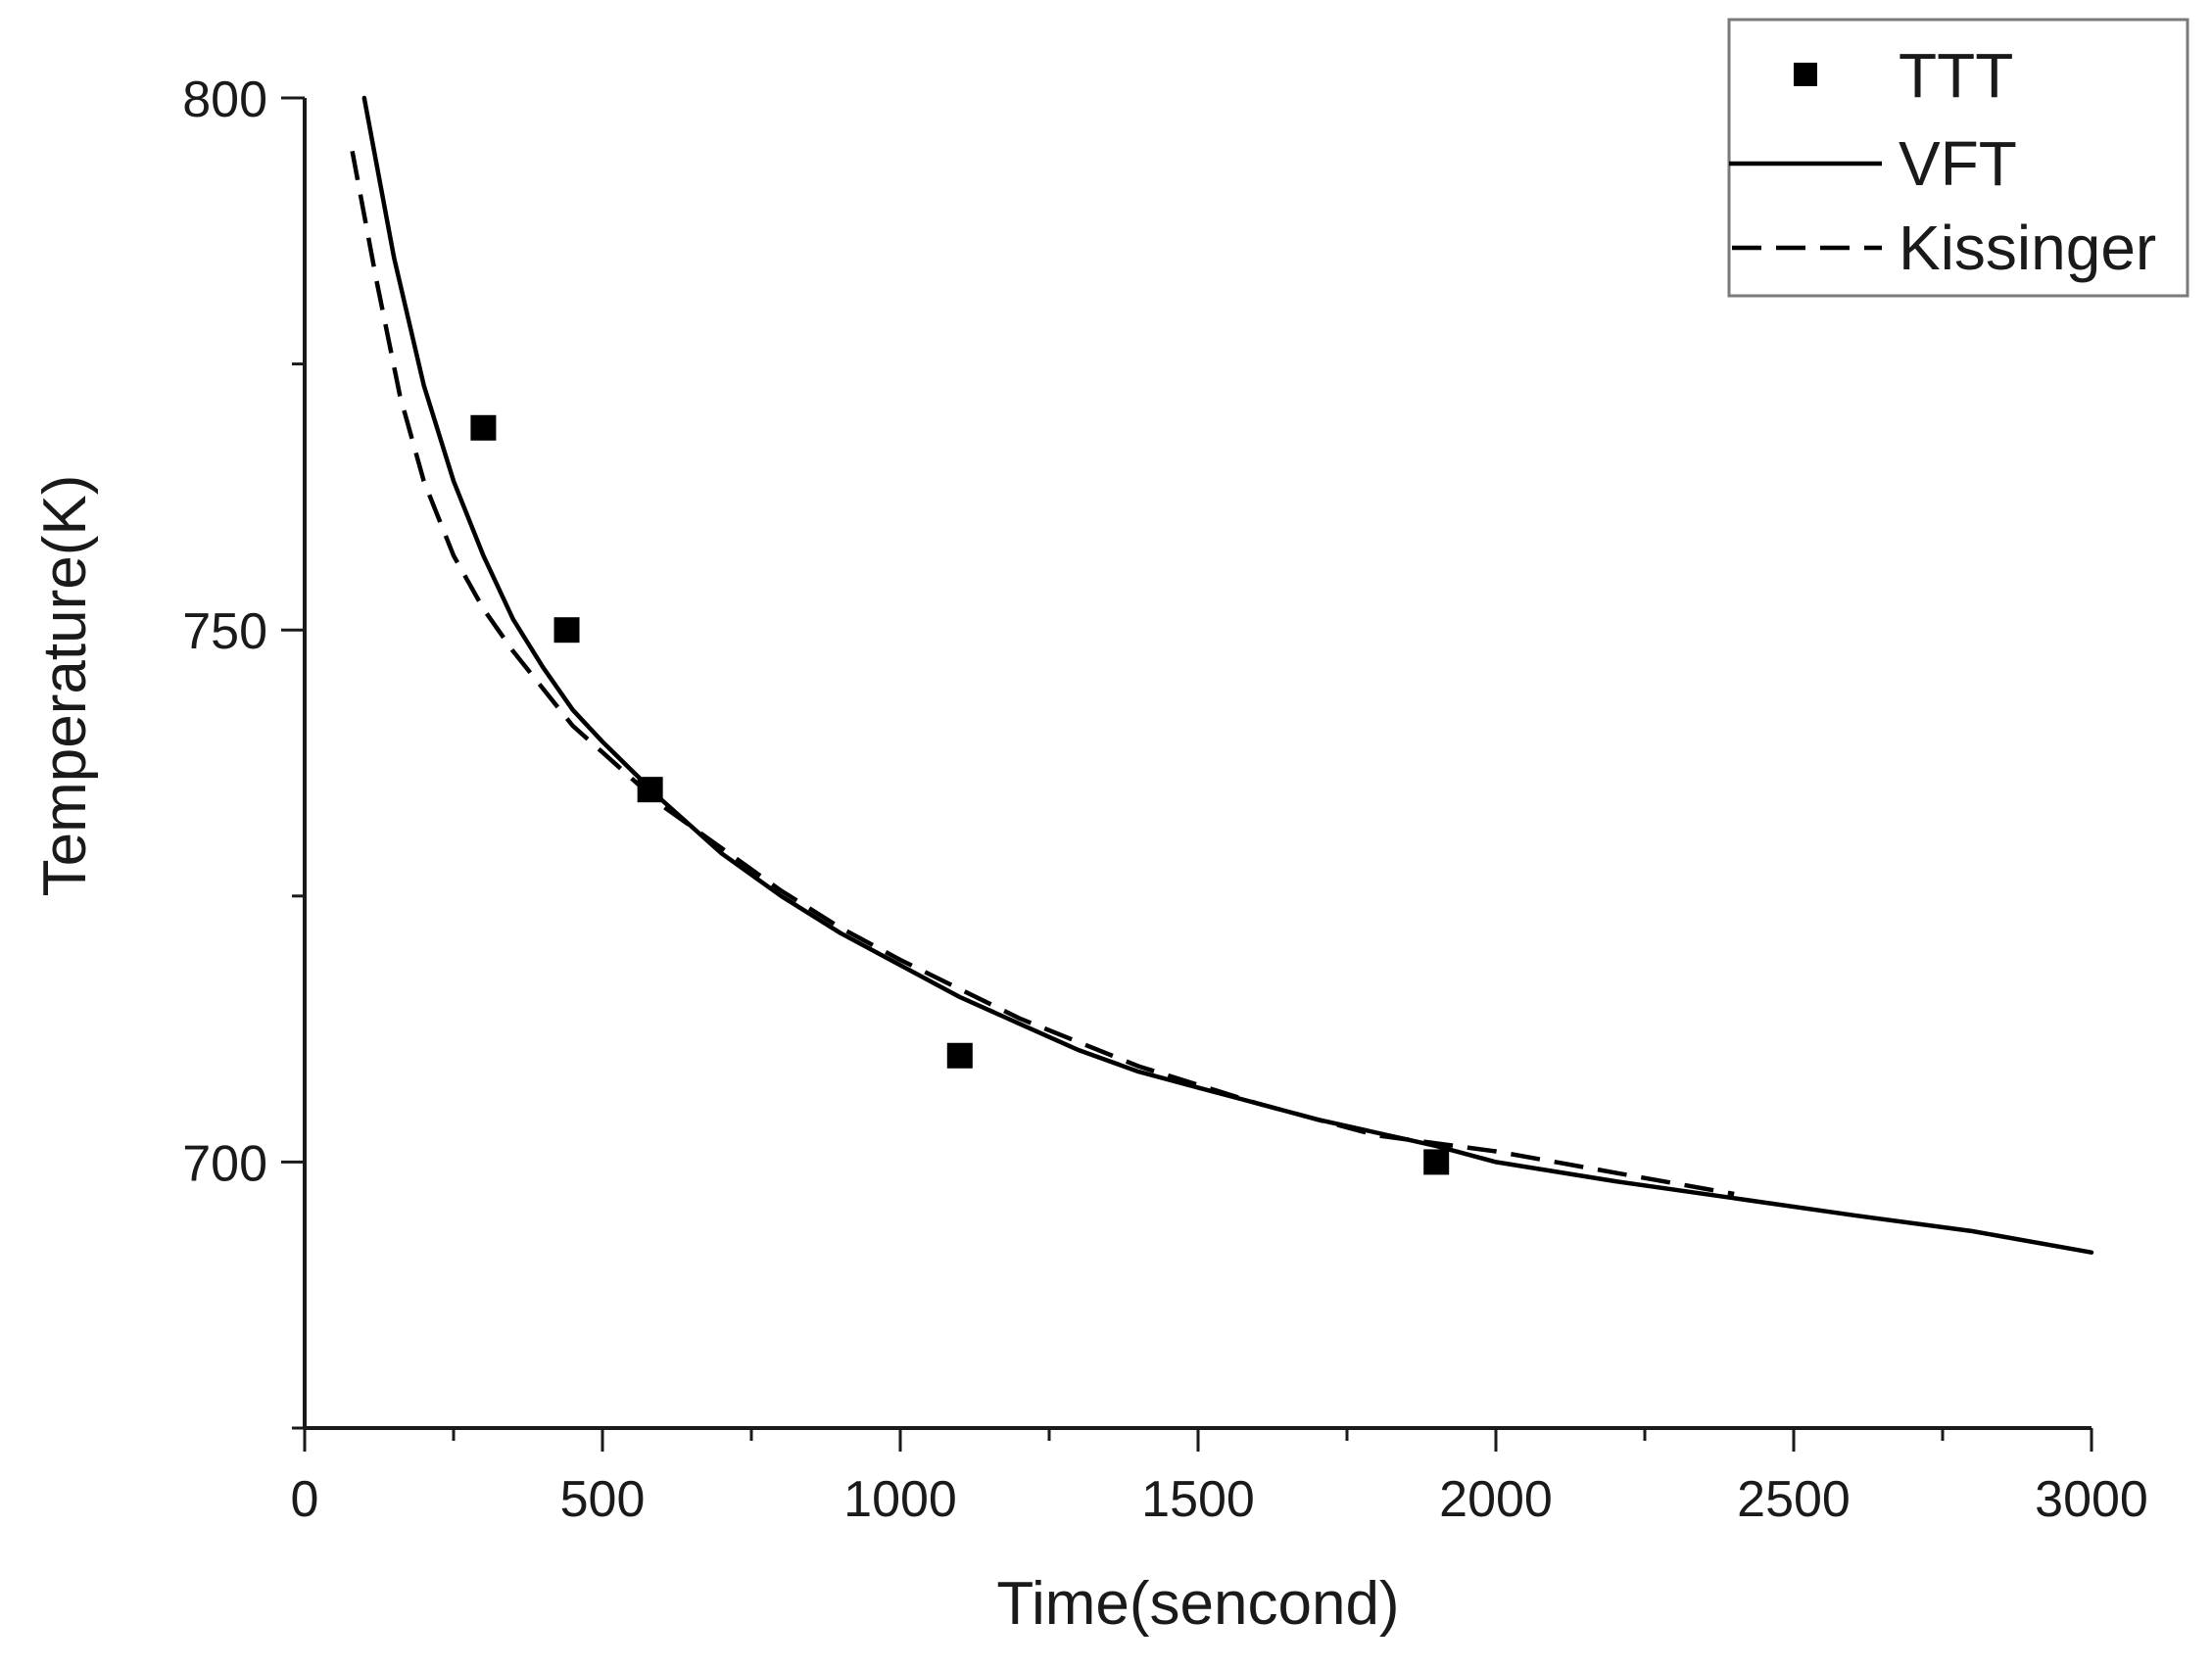 This screenshot has width=2212, height=1669. I want to click on x-tick-label: 0, so click(305, 1499).